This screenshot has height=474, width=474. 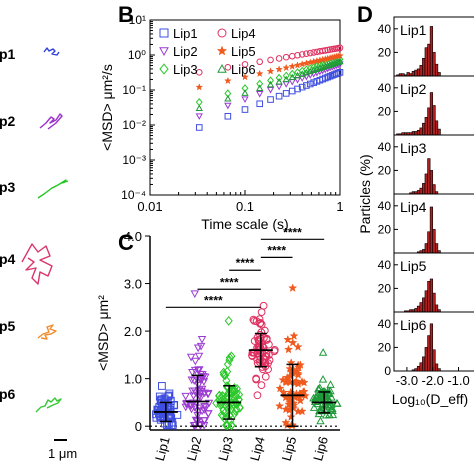 I want to click on histogram-label-d: Lip6, so click(x=413, y=325).